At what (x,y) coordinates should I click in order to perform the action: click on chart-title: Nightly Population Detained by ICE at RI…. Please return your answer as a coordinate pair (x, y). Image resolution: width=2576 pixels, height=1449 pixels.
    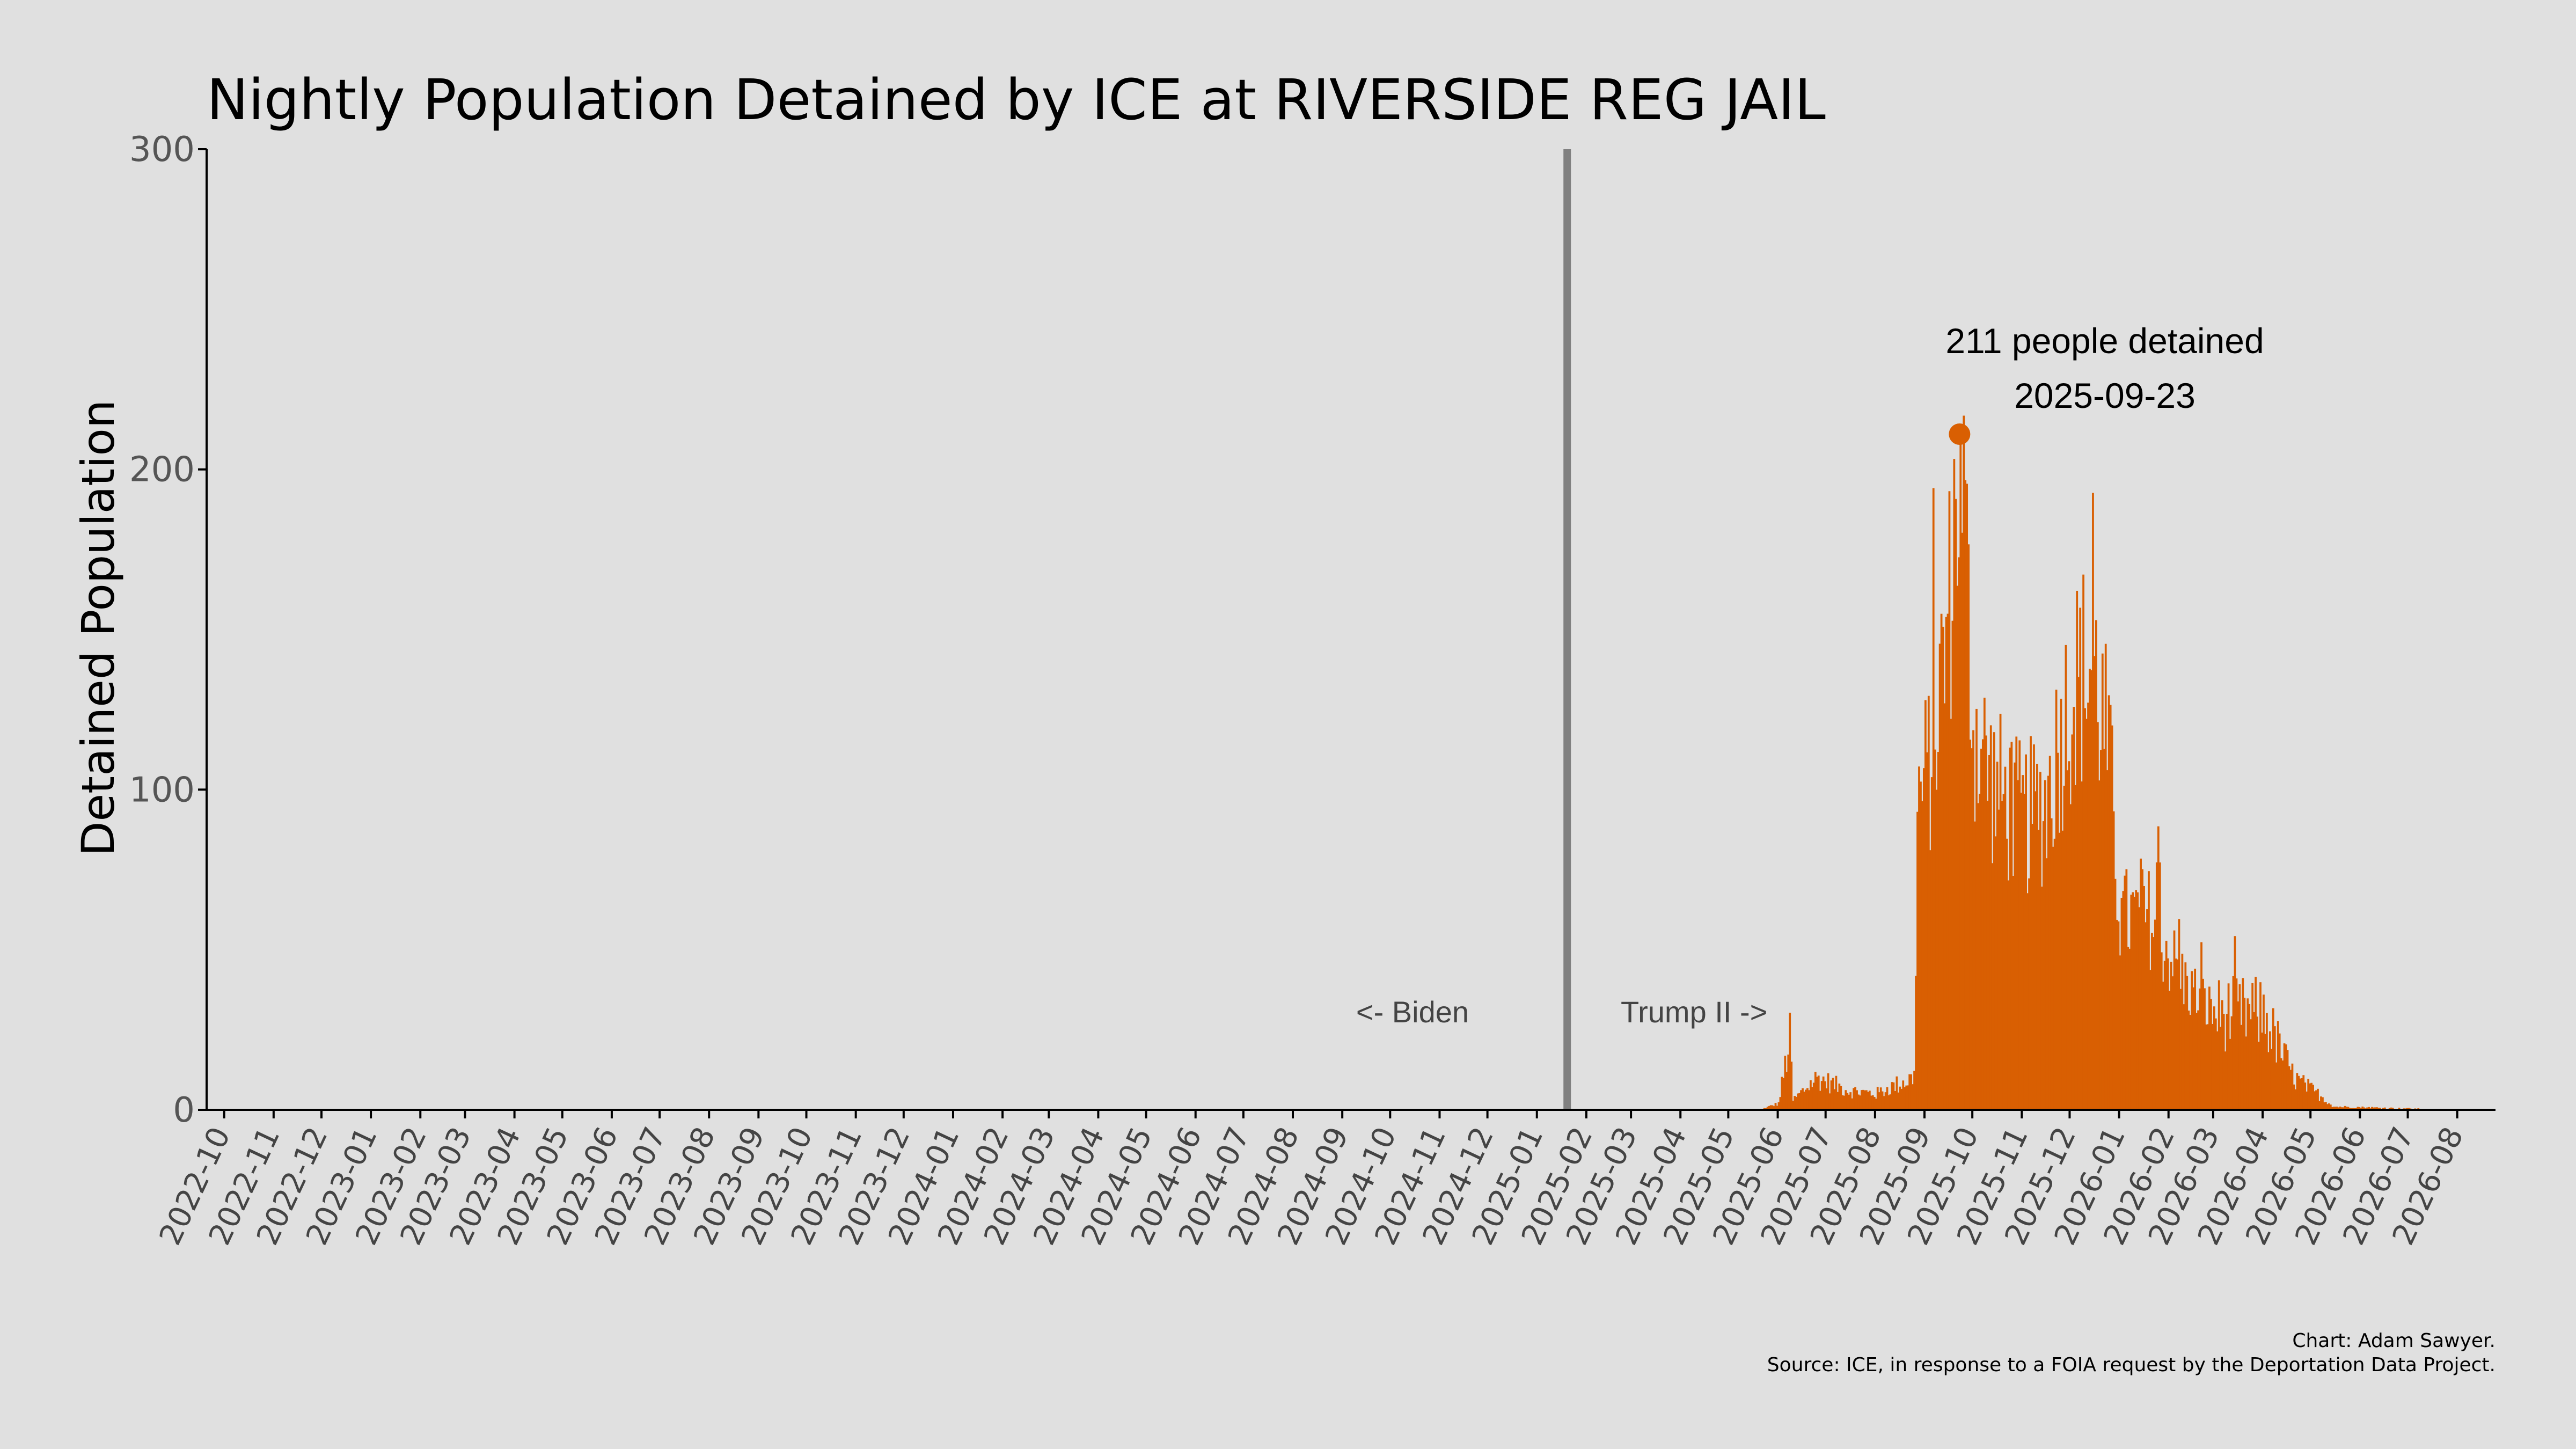
    Looking at the image, I should click on (1016, 100).